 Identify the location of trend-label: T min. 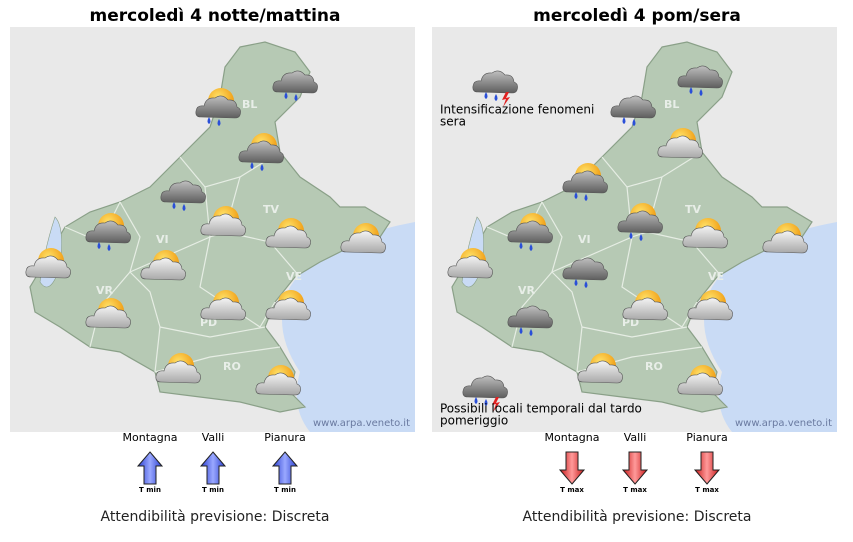
(285, 490).